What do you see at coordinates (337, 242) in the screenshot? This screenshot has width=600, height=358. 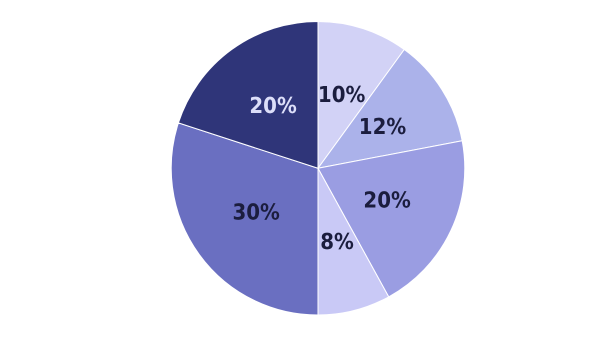 I see `data-label: 8%` at bounding box center [337, 242].